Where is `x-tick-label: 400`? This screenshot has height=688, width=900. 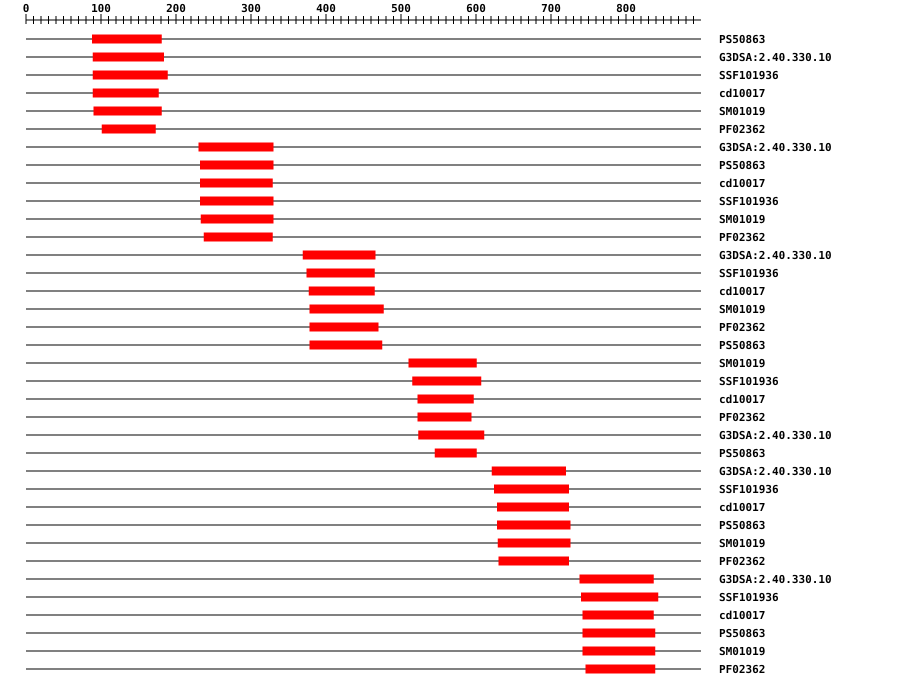
x-tick-label: 400 is located at coordinates (326, 8).